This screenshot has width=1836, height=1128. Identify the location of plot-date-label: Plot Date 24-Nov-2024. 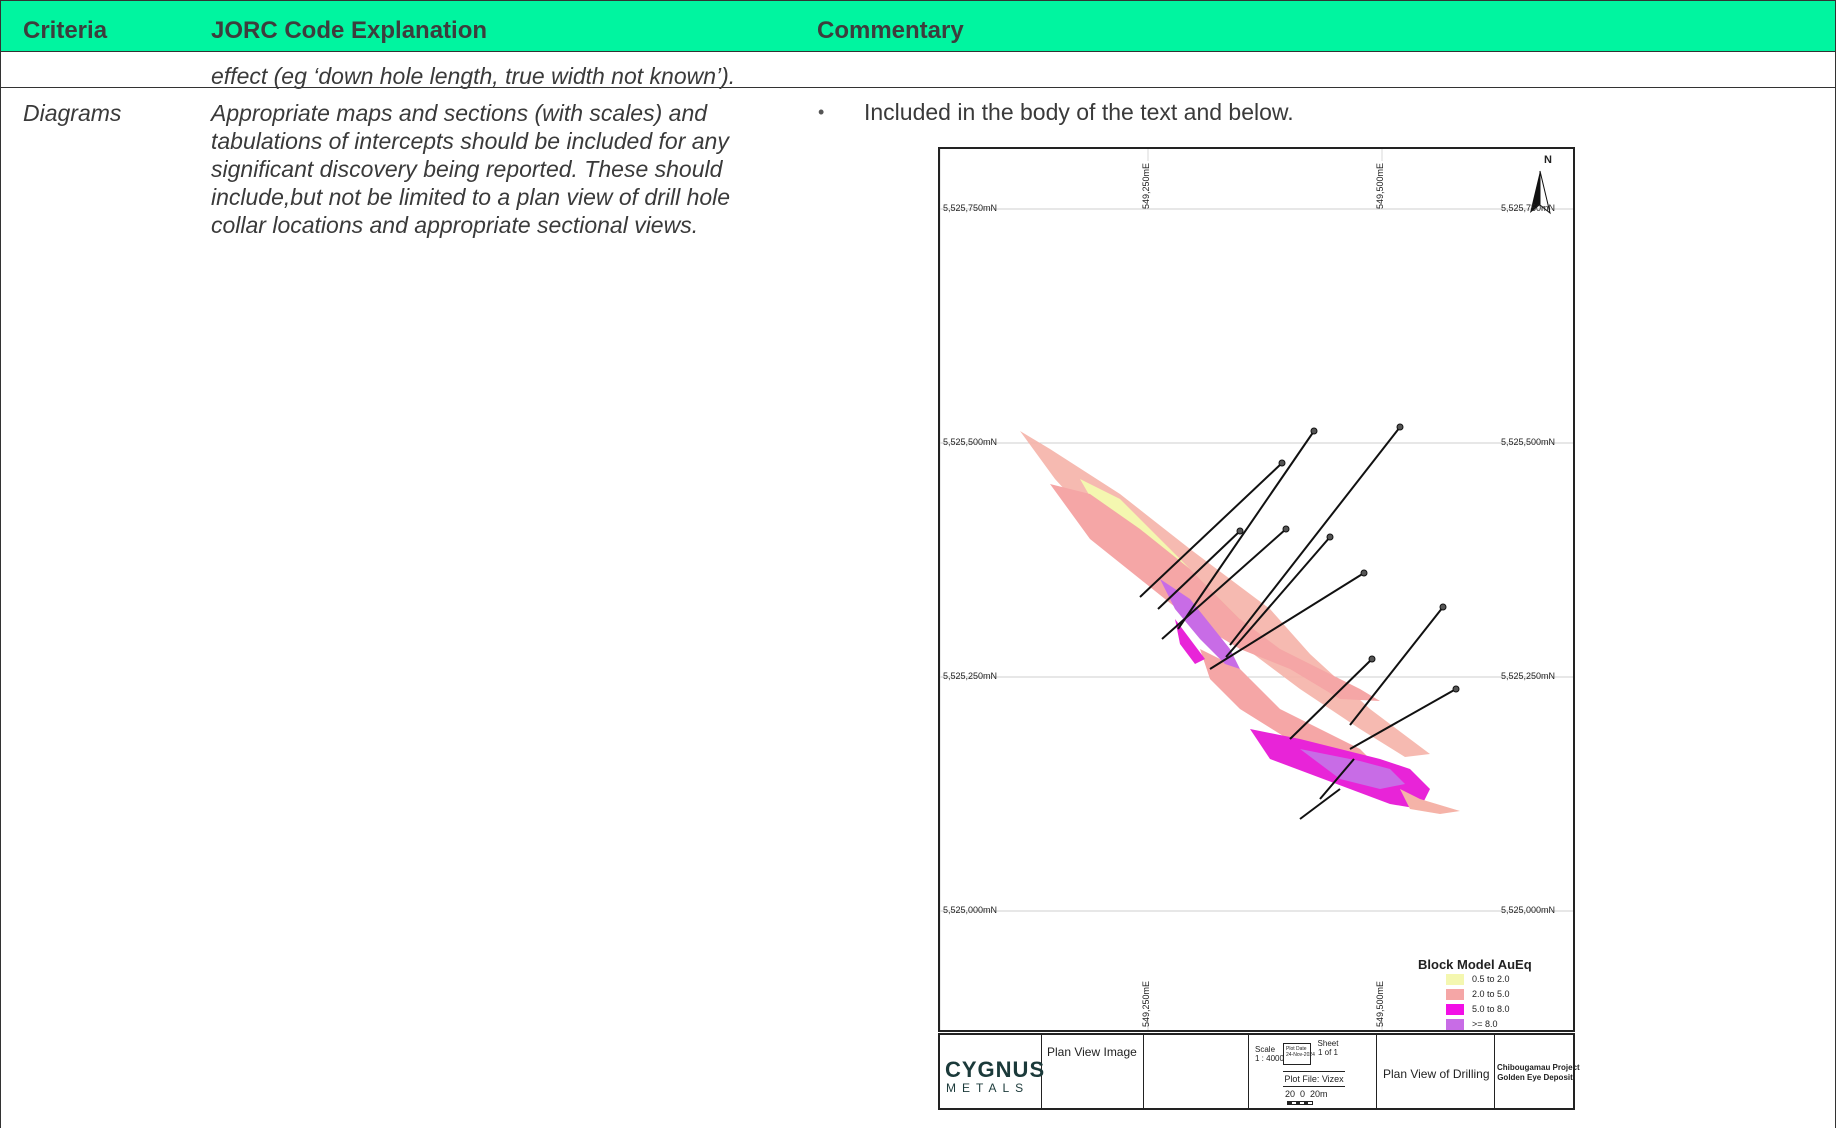
(1299, 1054).